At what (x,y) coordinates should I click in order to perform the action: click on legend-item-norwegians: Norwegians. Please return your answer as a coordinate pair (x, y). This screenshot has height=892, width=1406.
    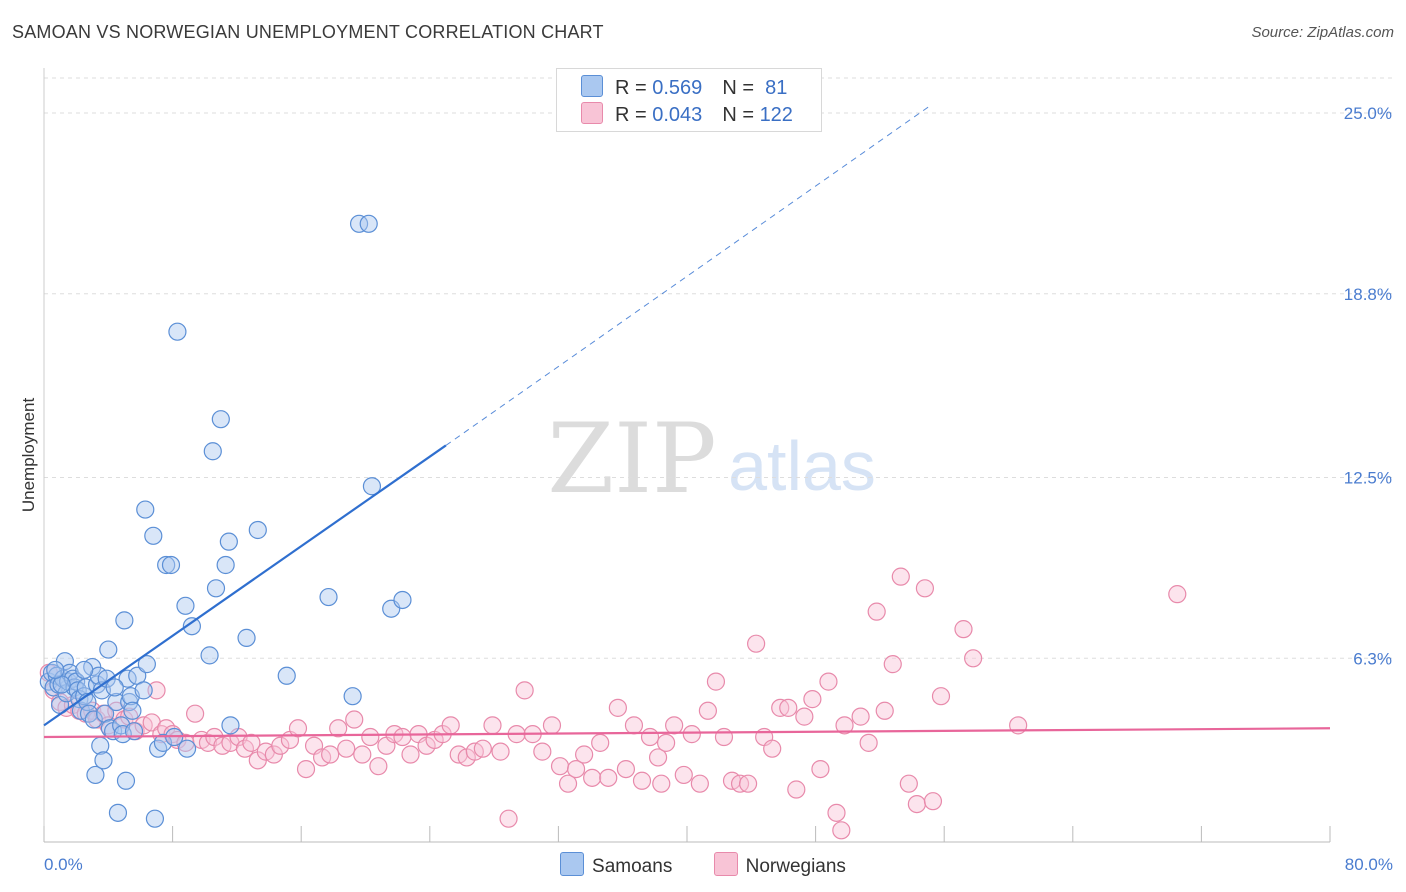
    Looking at the image, I should click on (779, 865).